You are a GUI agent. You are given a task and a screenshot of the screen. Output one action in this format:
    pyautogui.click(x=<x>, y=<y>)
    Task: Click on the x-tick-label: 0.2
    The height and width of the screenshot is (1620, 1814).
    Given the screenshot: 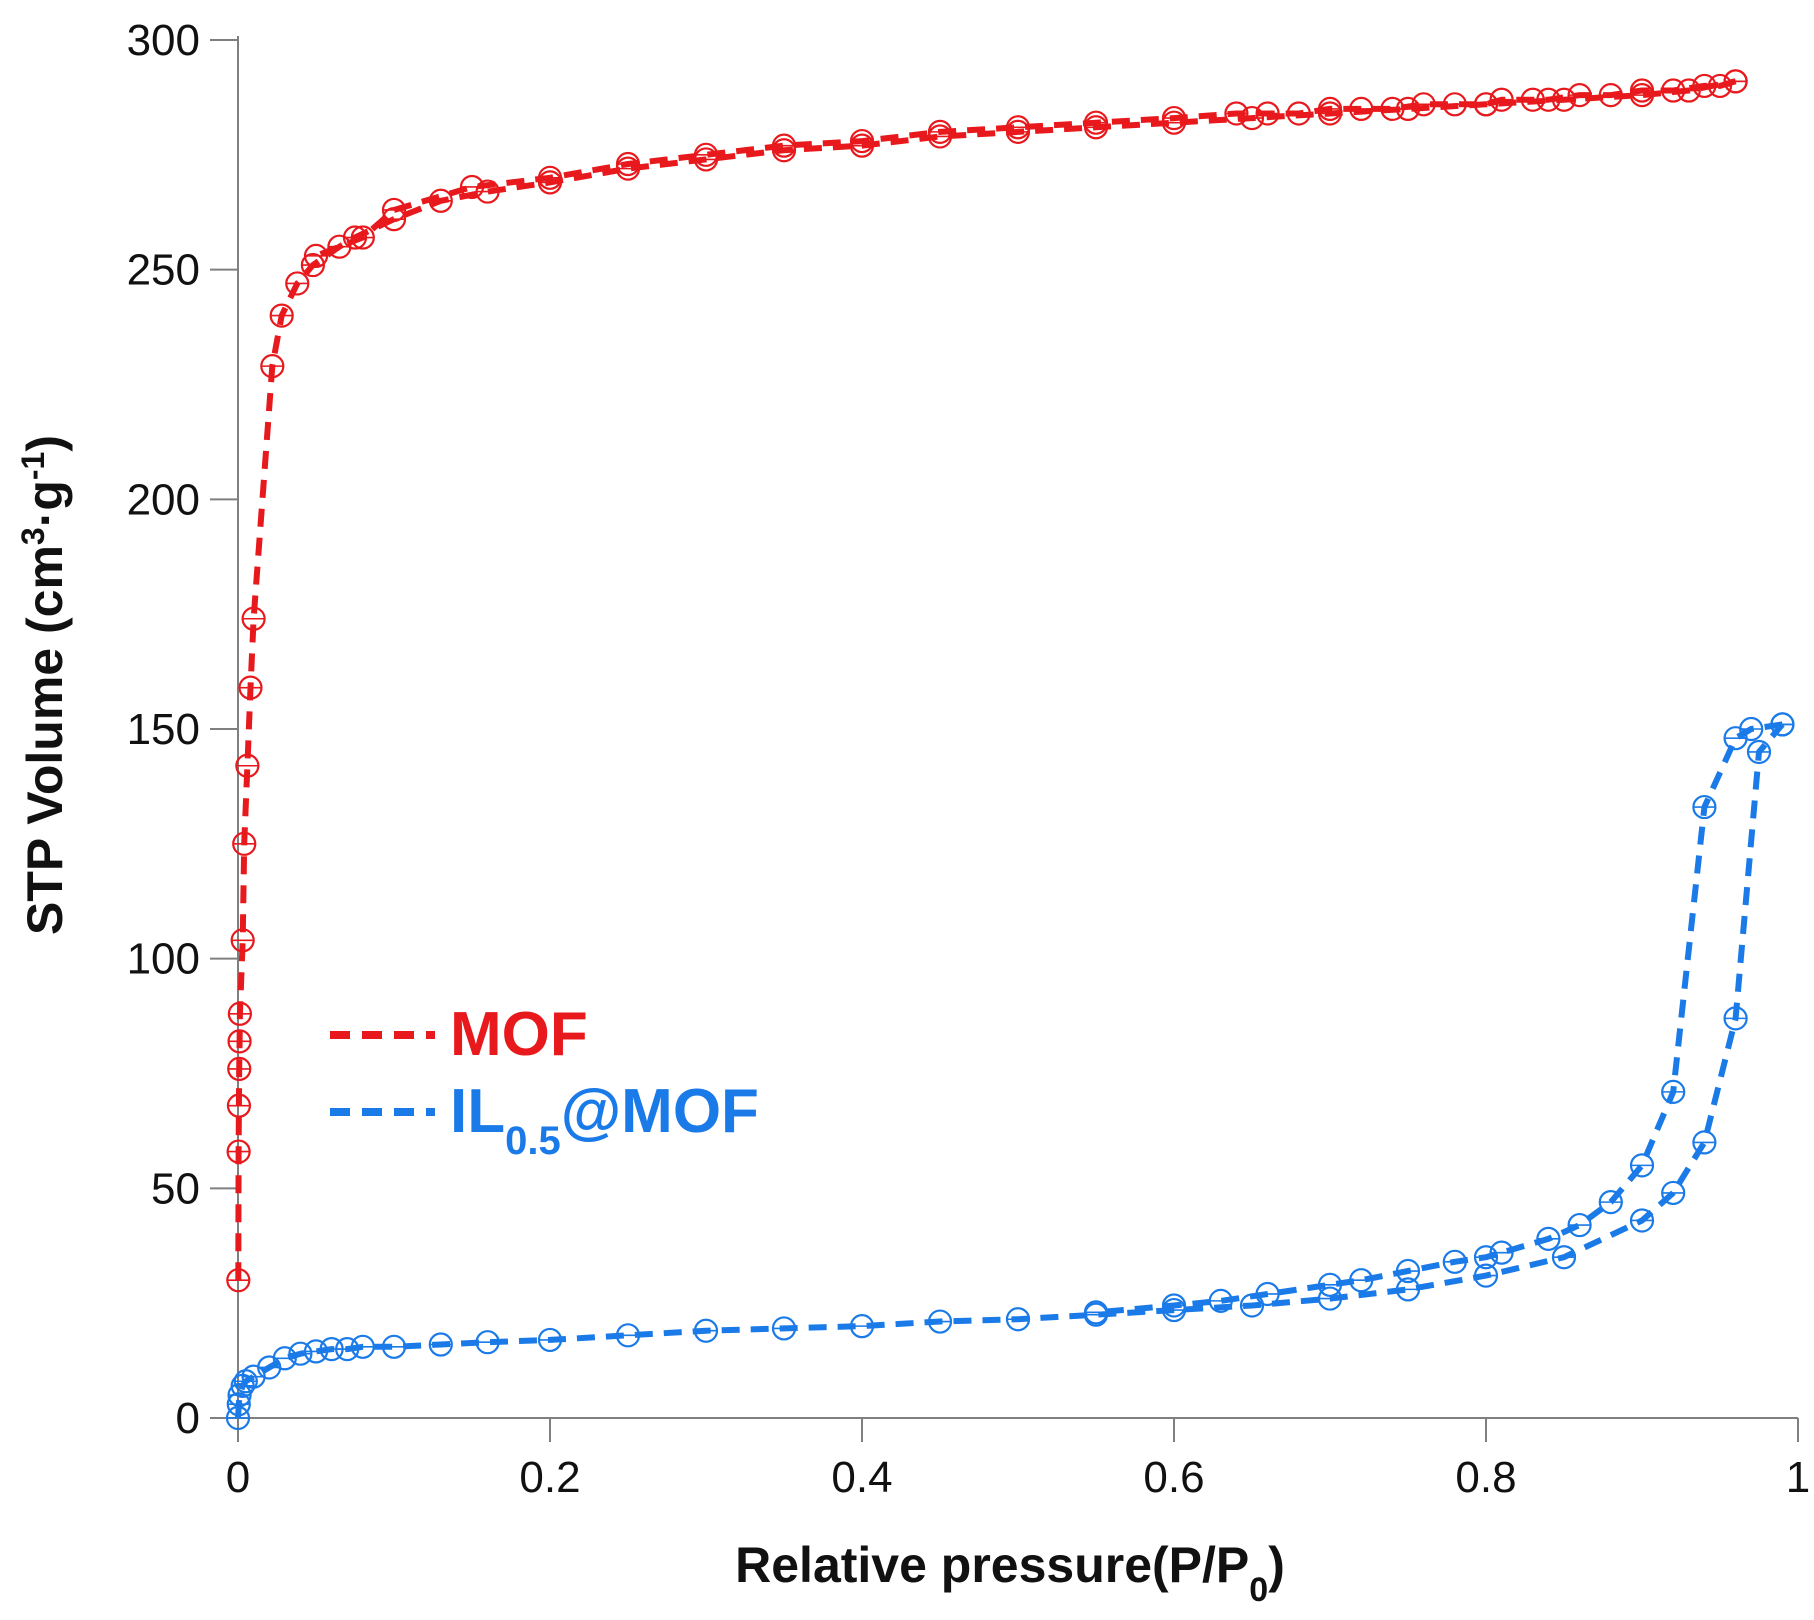 What is the action you would take?
    pyautogui.click(x=549, y=1477)
    